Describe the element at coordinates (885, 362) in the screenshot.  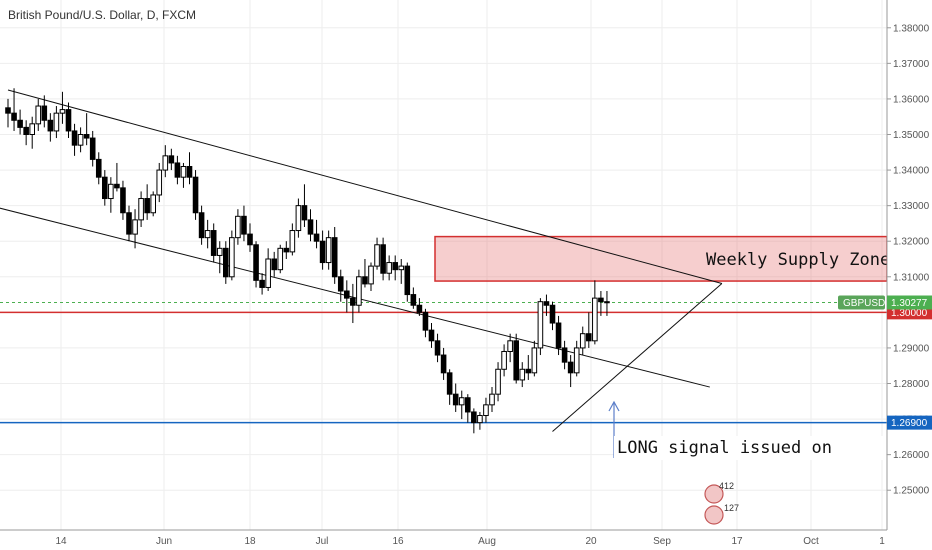
I see `price-tags: 1.30000 1.26900 GBPUSD 1.30277` at that location.